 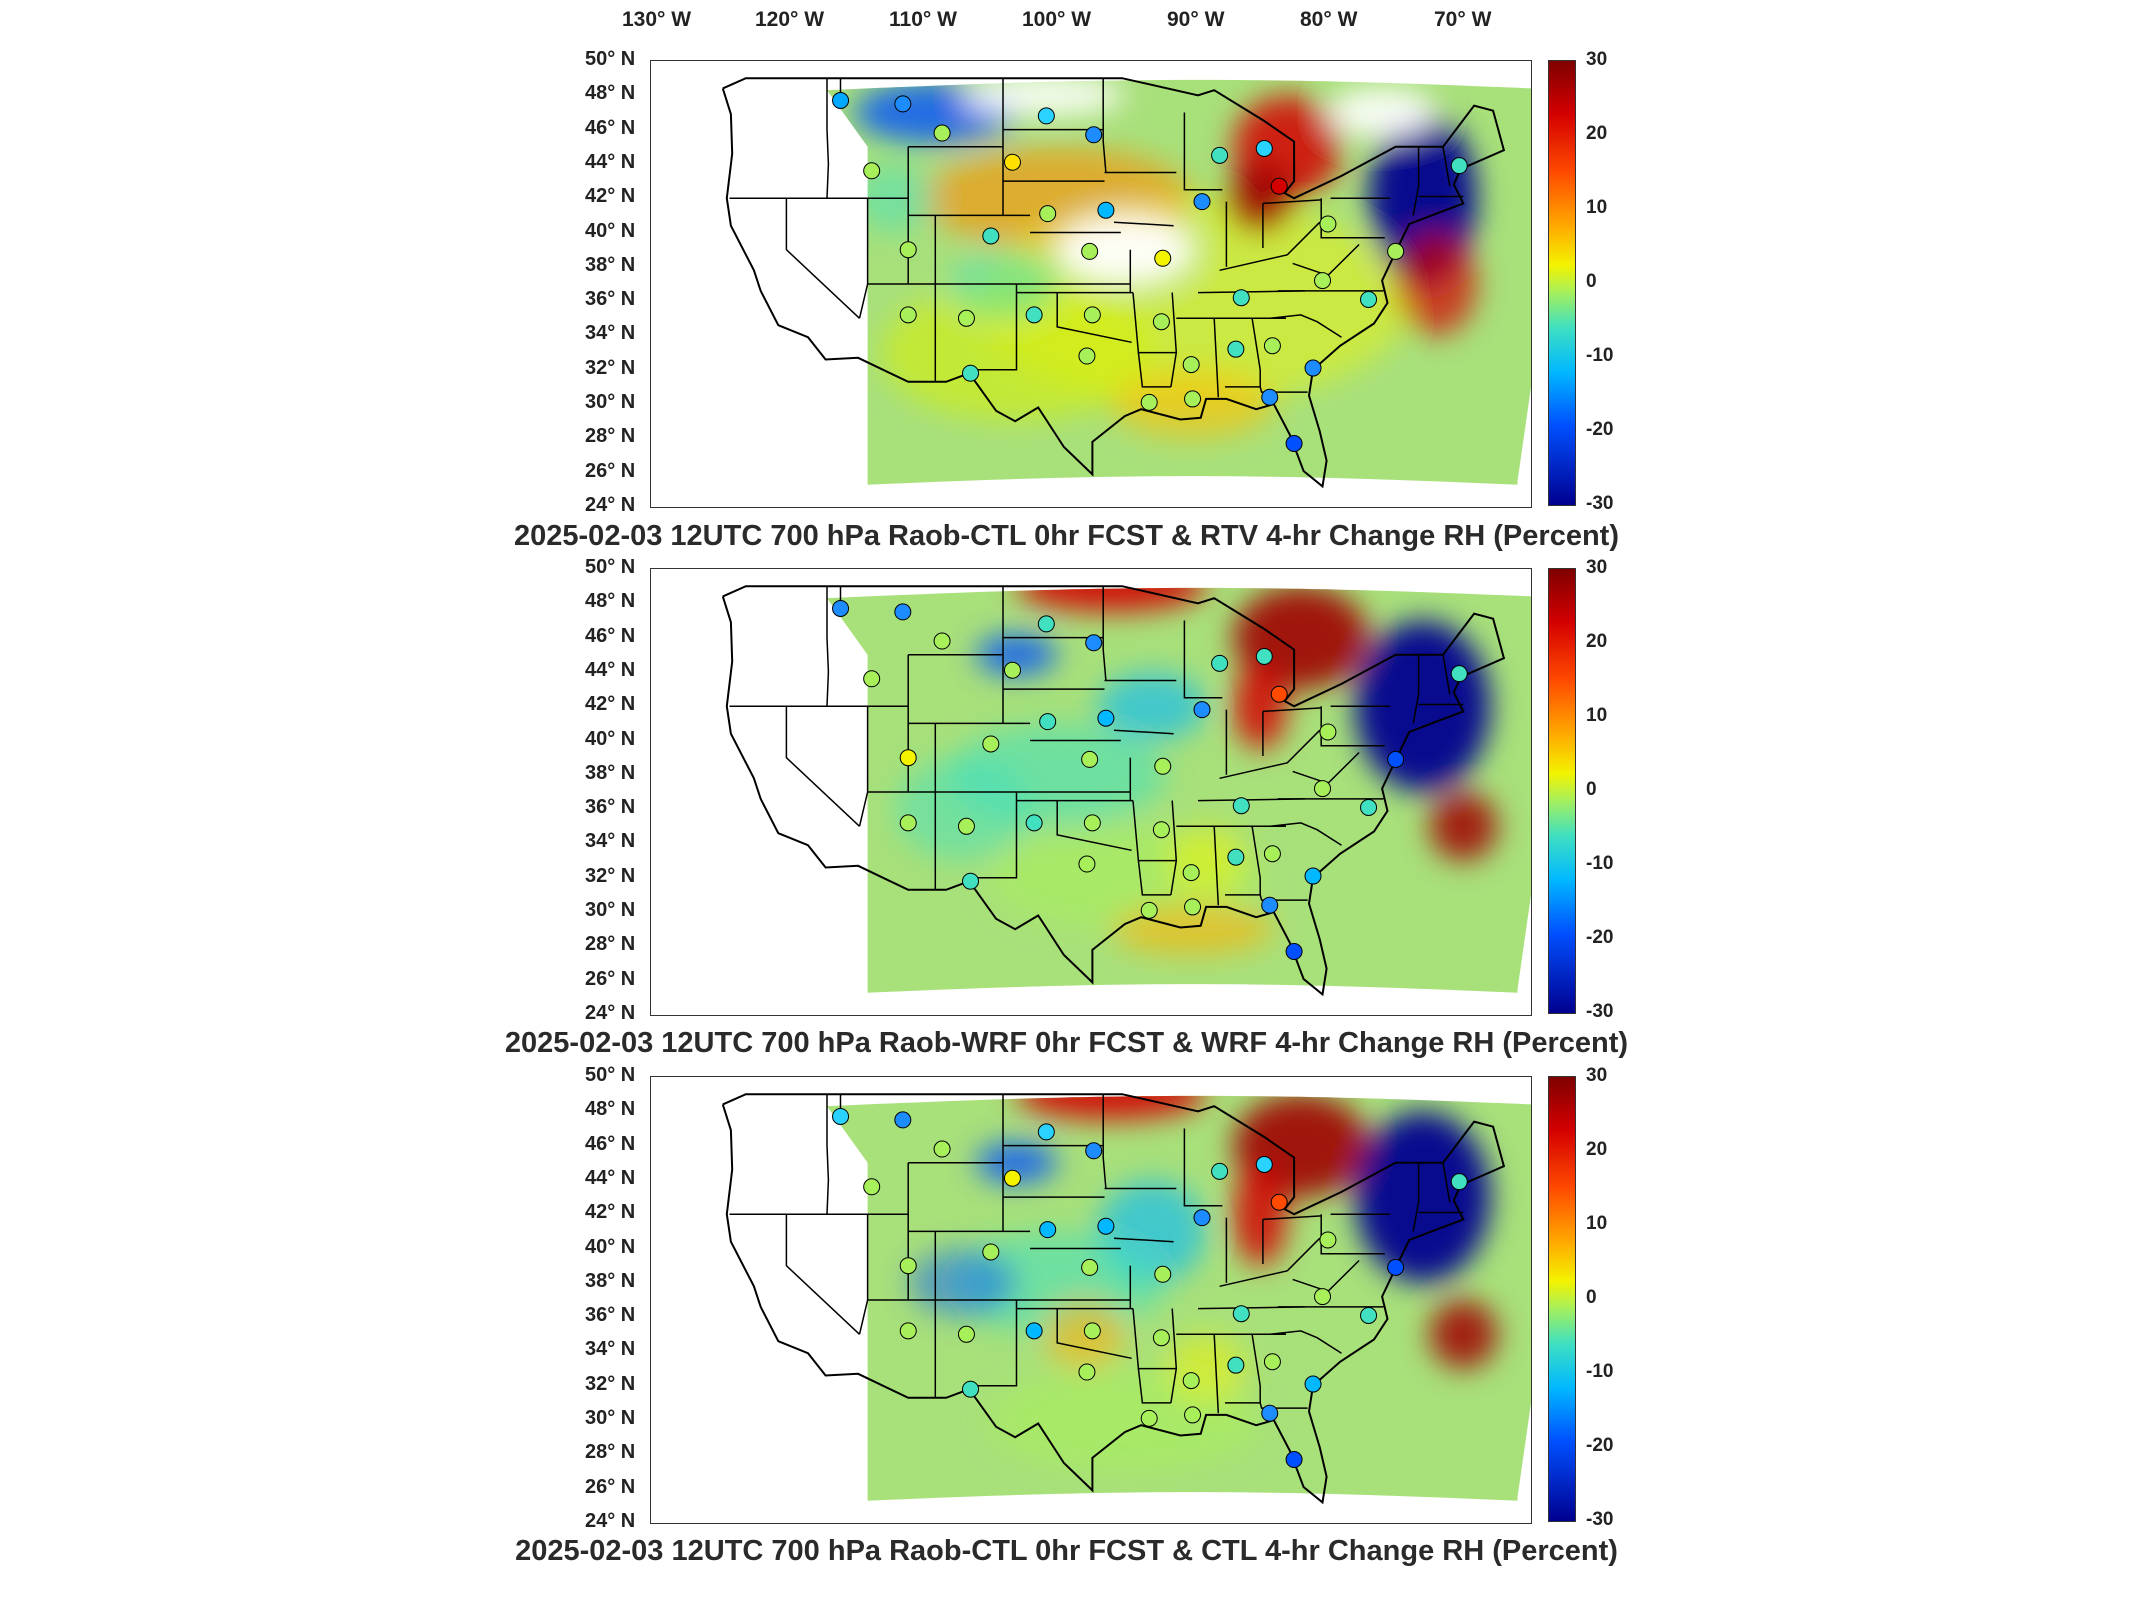 I want to click on lat-label: 36° N, so click(x=610, y=1315).